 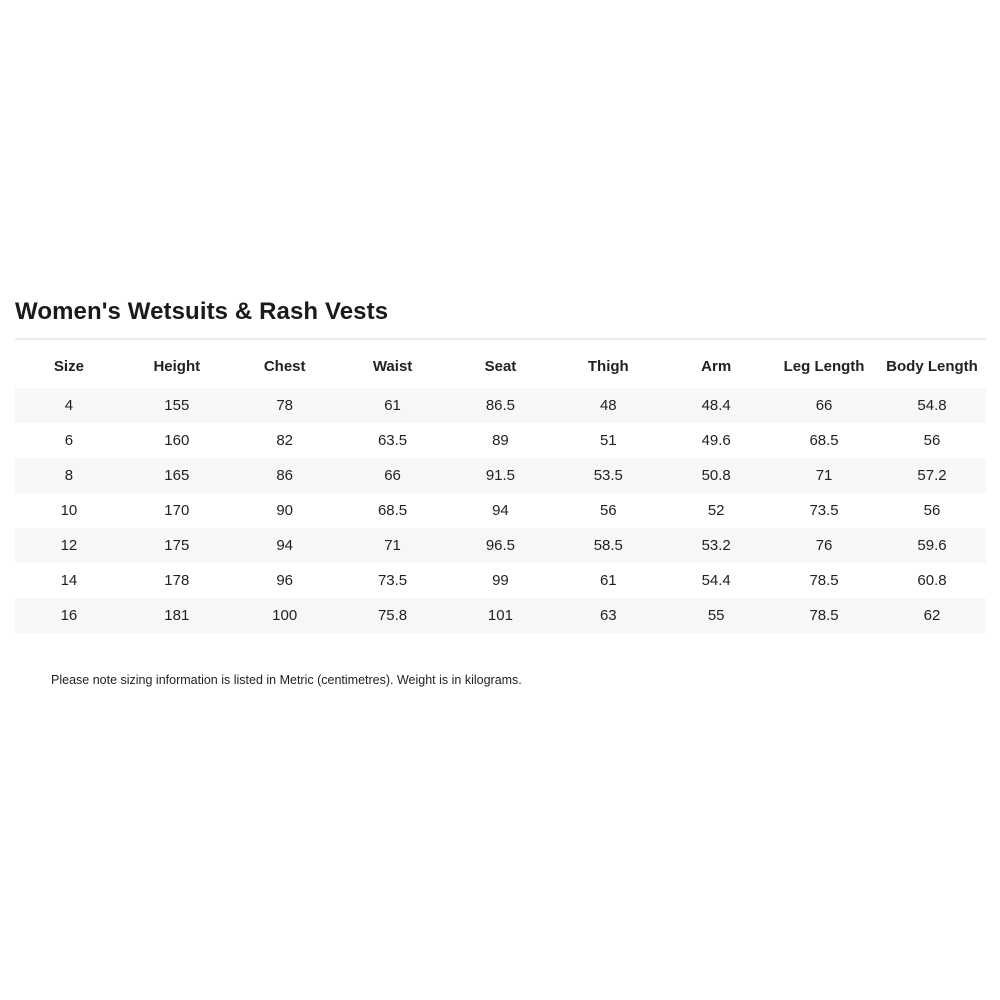 What do you see at coordinates (177, 366) in the screenshot?
I see `column-header: Height` at bounding box center [177, 366].